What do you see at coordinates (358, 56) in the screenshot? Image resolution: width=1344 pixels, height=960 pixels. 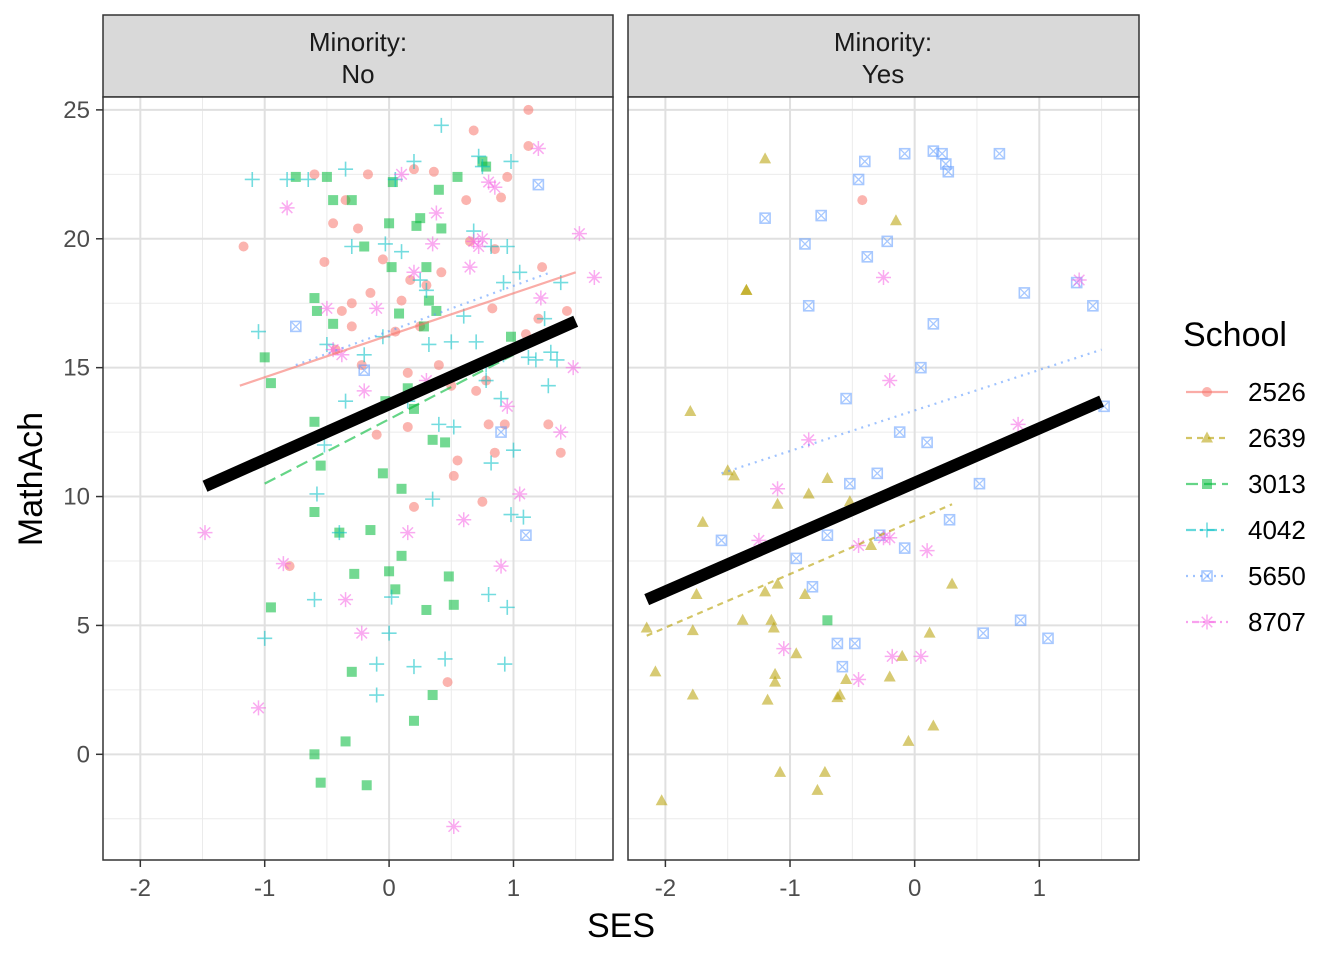 I see `strip-background` at bounding box center [358, 56].